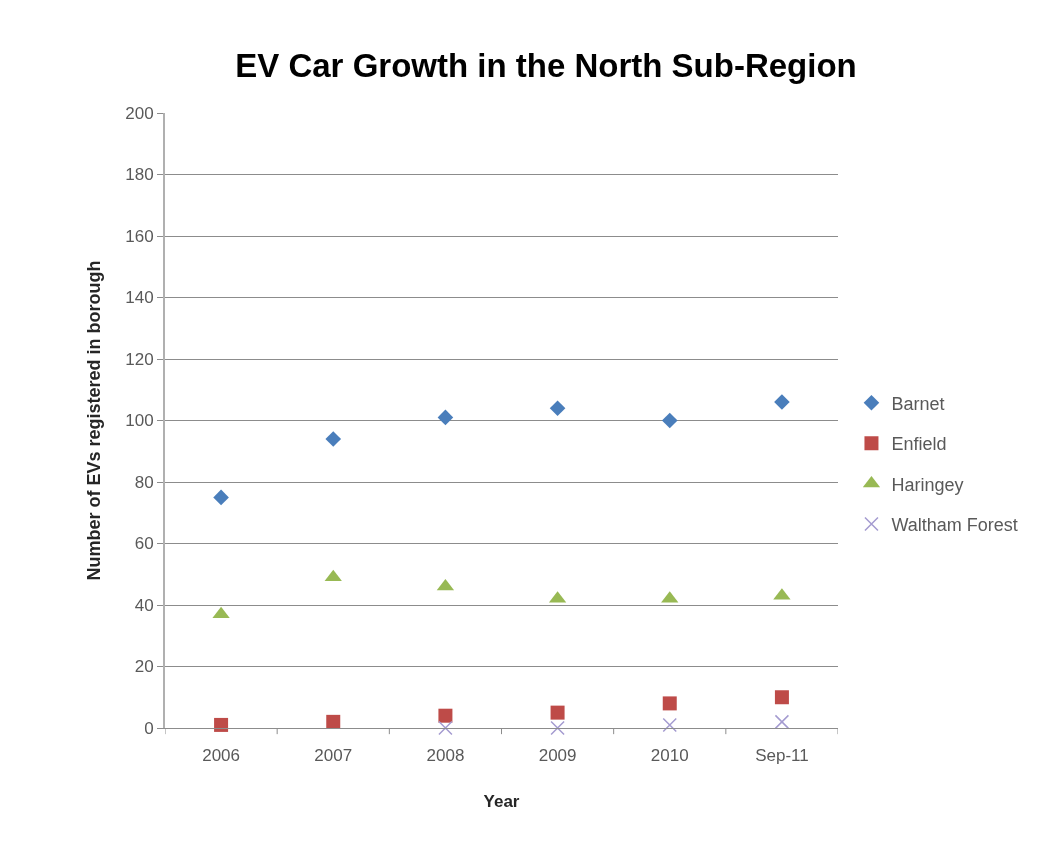 Image resolution: width=1062 pixels, height=845 pixels. What do you see at coordinates (144, 544) in the screenshot?
I see `y-tick-label: 60` at bounding box center [144, 544].